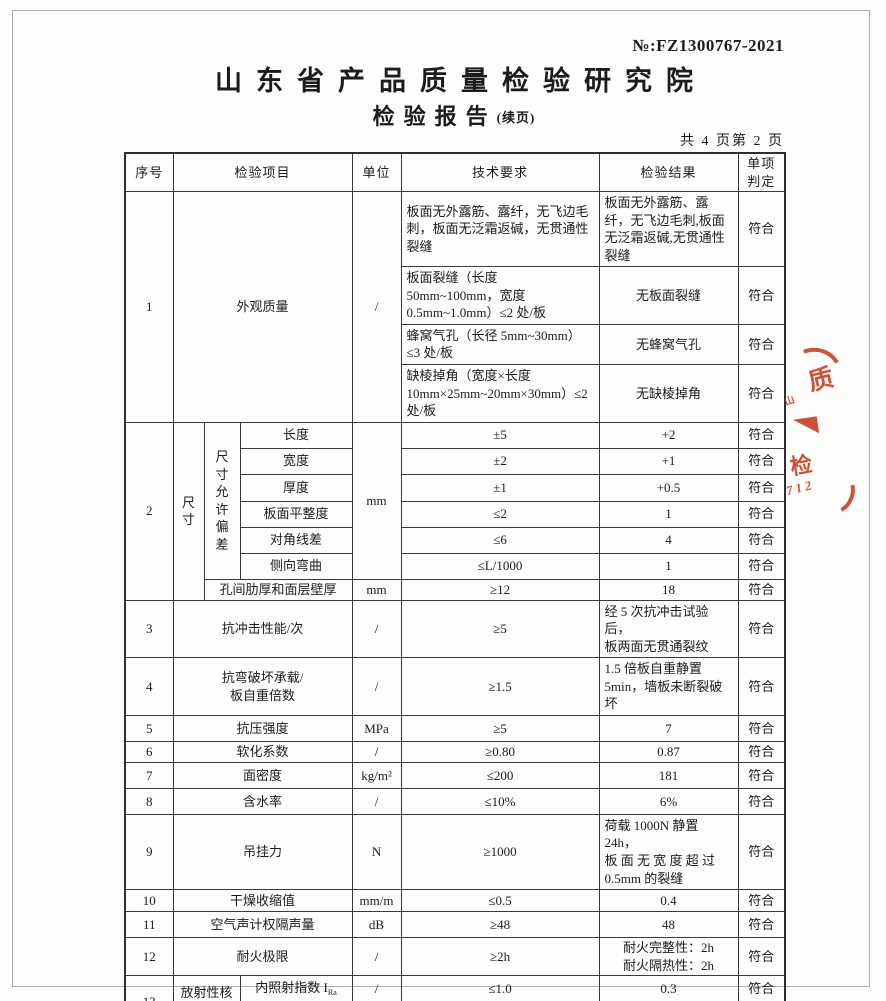 This screenshot has width=886, height=1001. I want to click on cell-seq: 6, so click(149, 751).